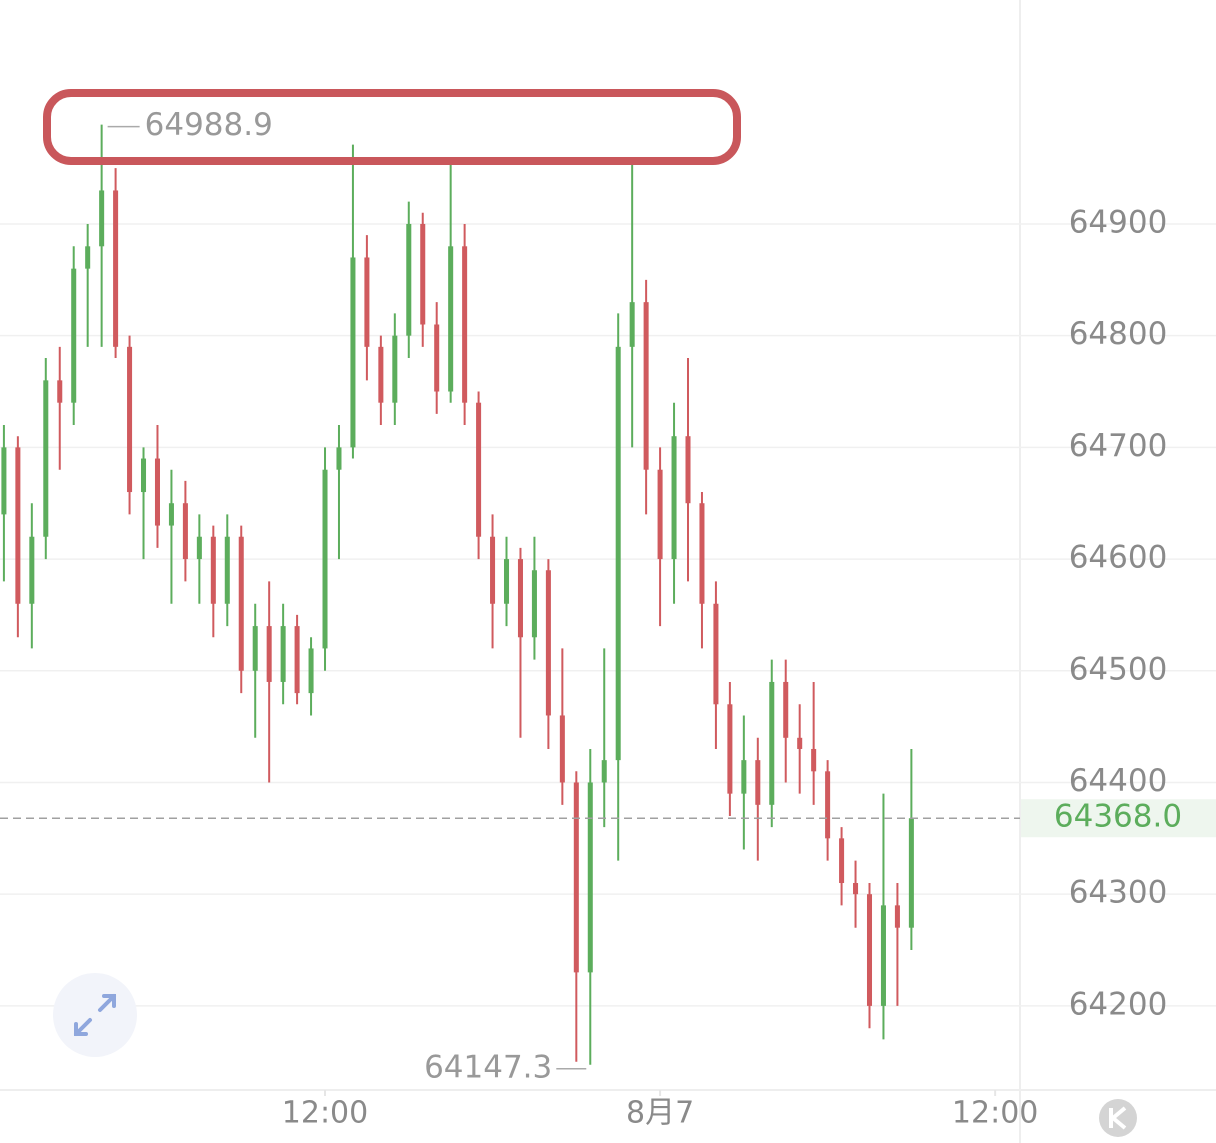  I want to click on last-price-badge, so click(1118, 818).